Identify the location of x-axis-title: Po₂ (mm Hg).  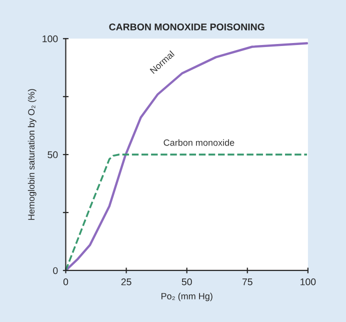
(187, 297).